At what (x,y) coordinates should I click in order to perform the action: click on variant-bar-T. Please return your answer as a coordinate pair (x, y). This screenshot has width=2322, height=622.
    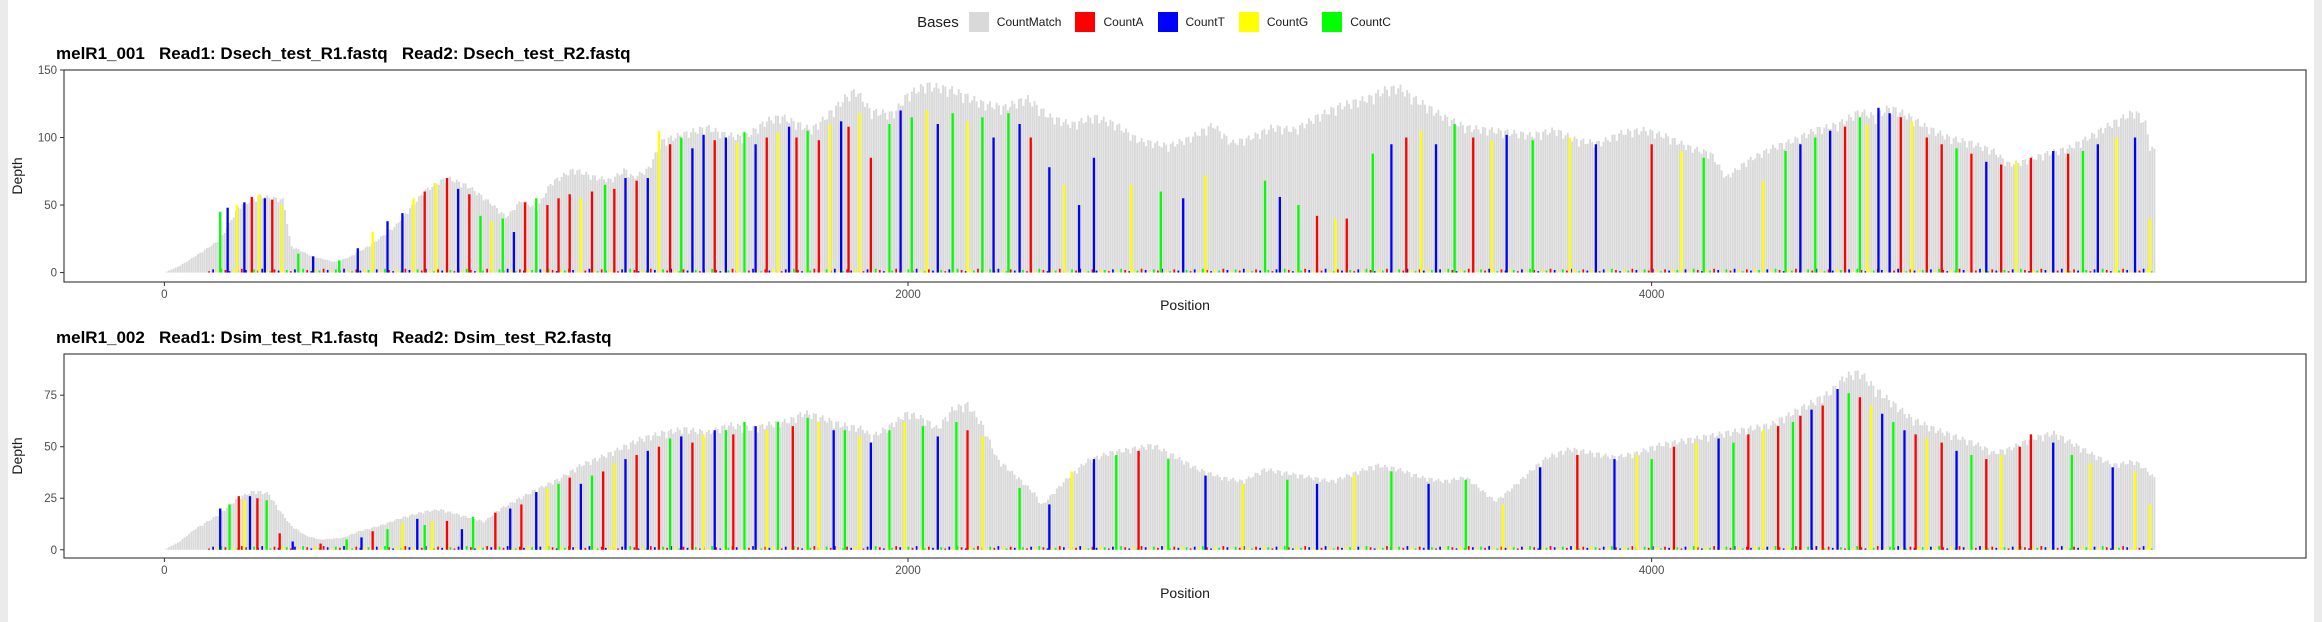
    Looking at the image, I should click on (1718, 494).